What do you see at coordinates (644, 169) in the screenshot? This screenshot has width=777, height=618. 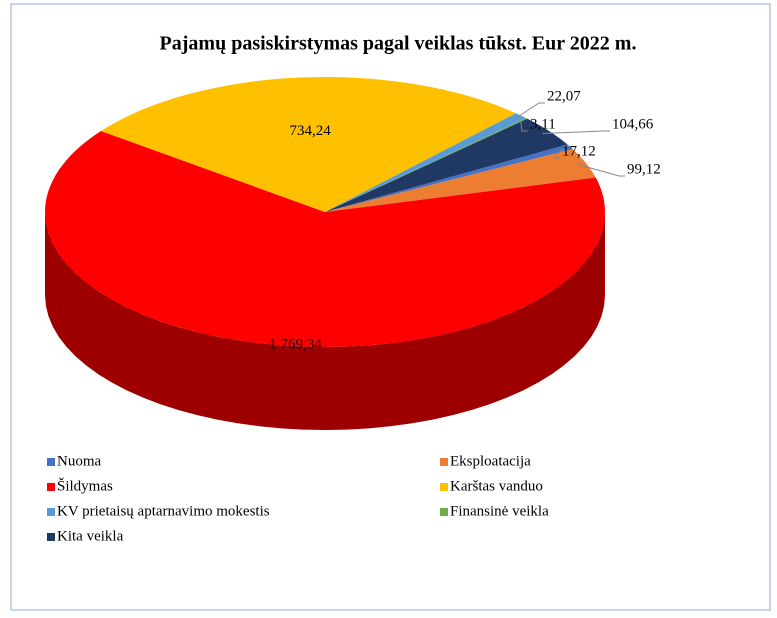 I see `data-label: 99,12` at bounding box center [644, 169].